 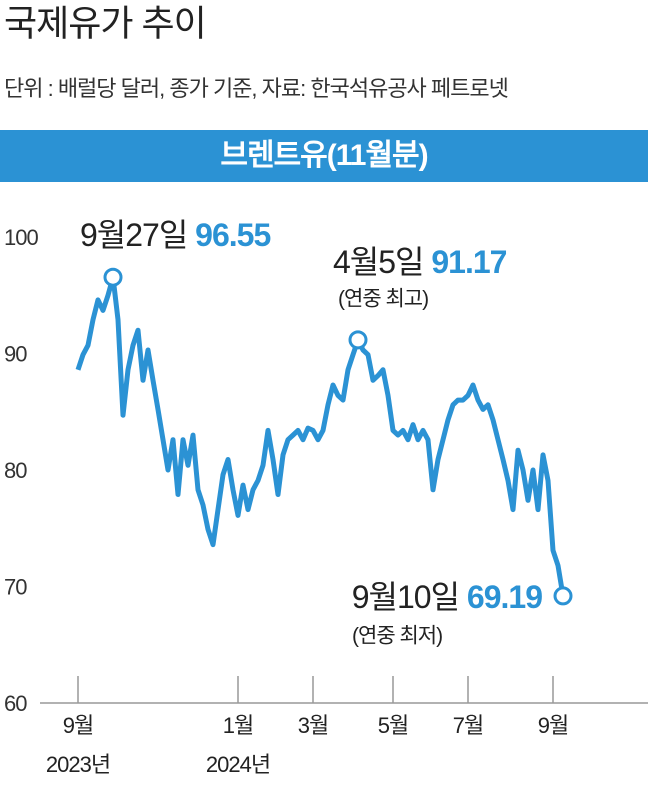 What do you see at coordinates (397, 636) in the screenshot?
I see `annotation-note: (연중 최저)` at bounding box center [397, 636].